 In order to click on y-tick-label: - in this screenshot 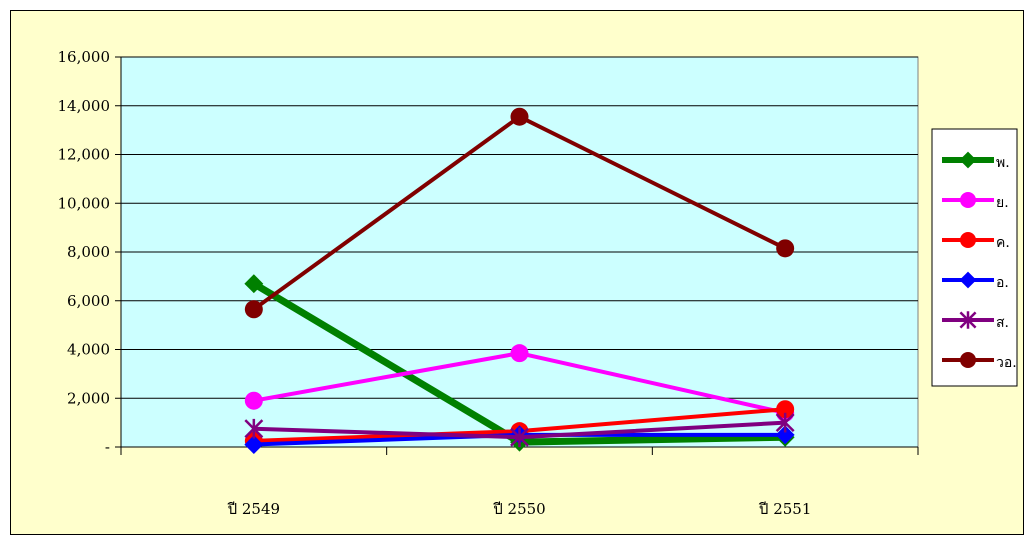, I will do `click(107, 447)`.